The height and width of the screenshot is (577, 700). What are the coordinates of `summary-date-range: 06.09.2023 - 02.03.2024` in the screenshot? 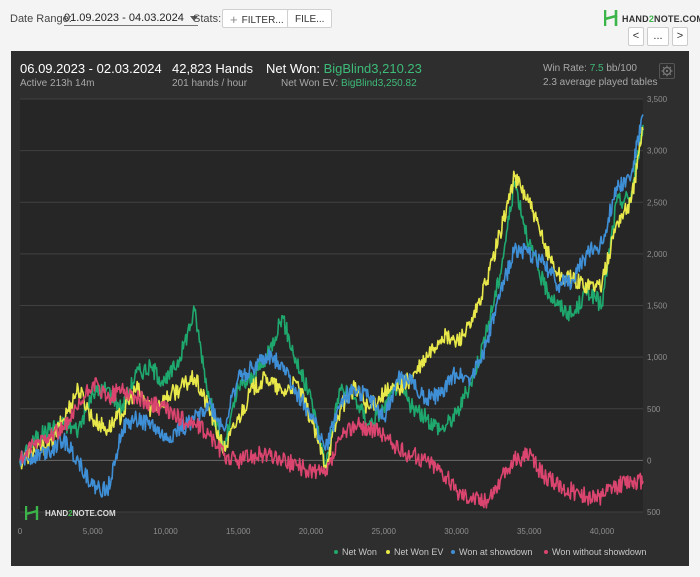 It's located at (91, 68).